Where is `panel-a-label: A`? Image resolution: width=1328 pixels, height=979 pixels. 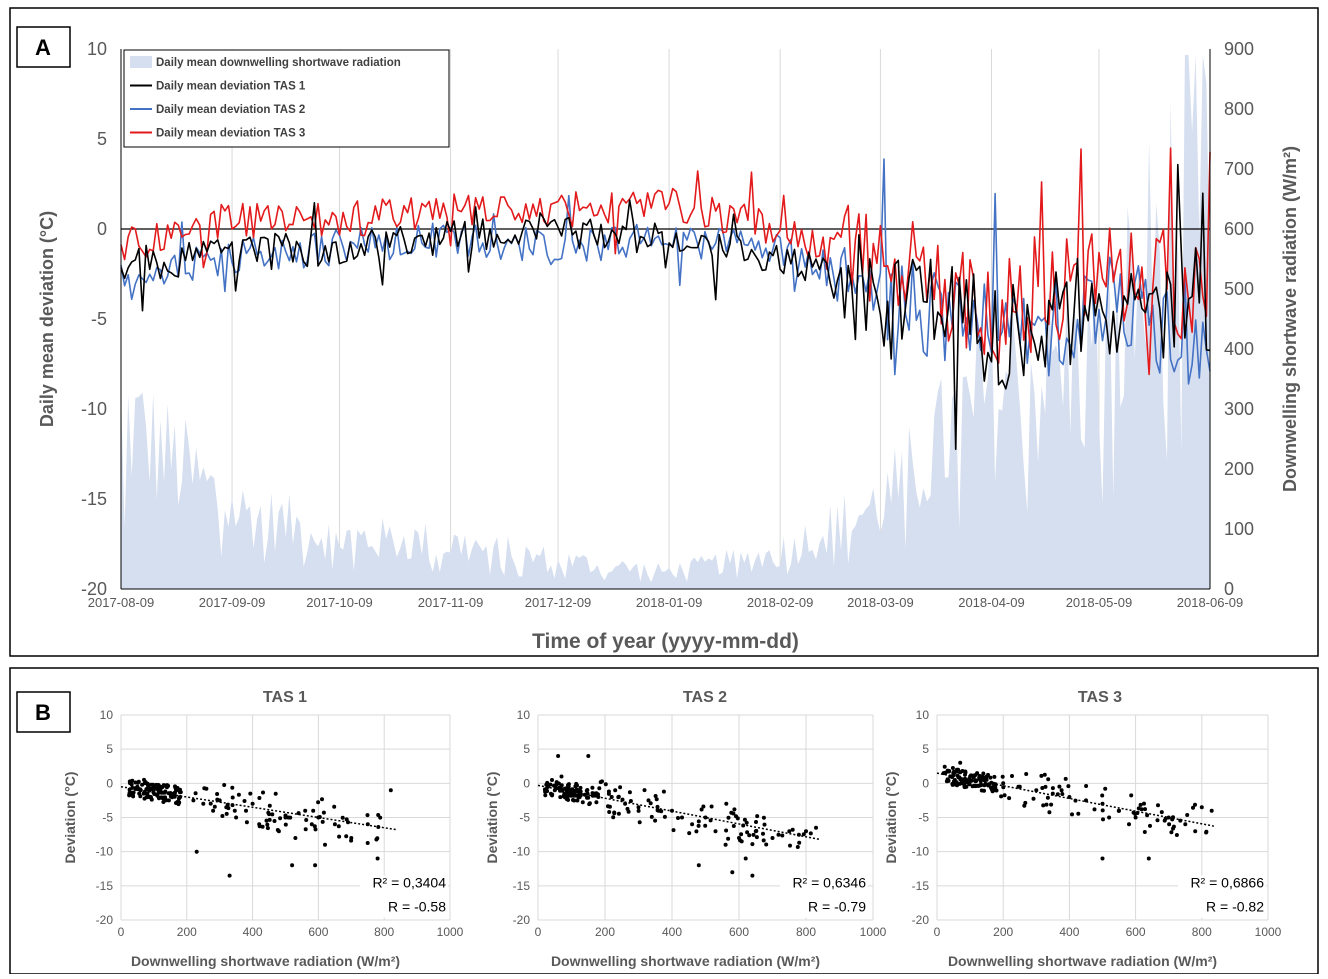 panel-a-label: A is located at coordinates (43, 47).